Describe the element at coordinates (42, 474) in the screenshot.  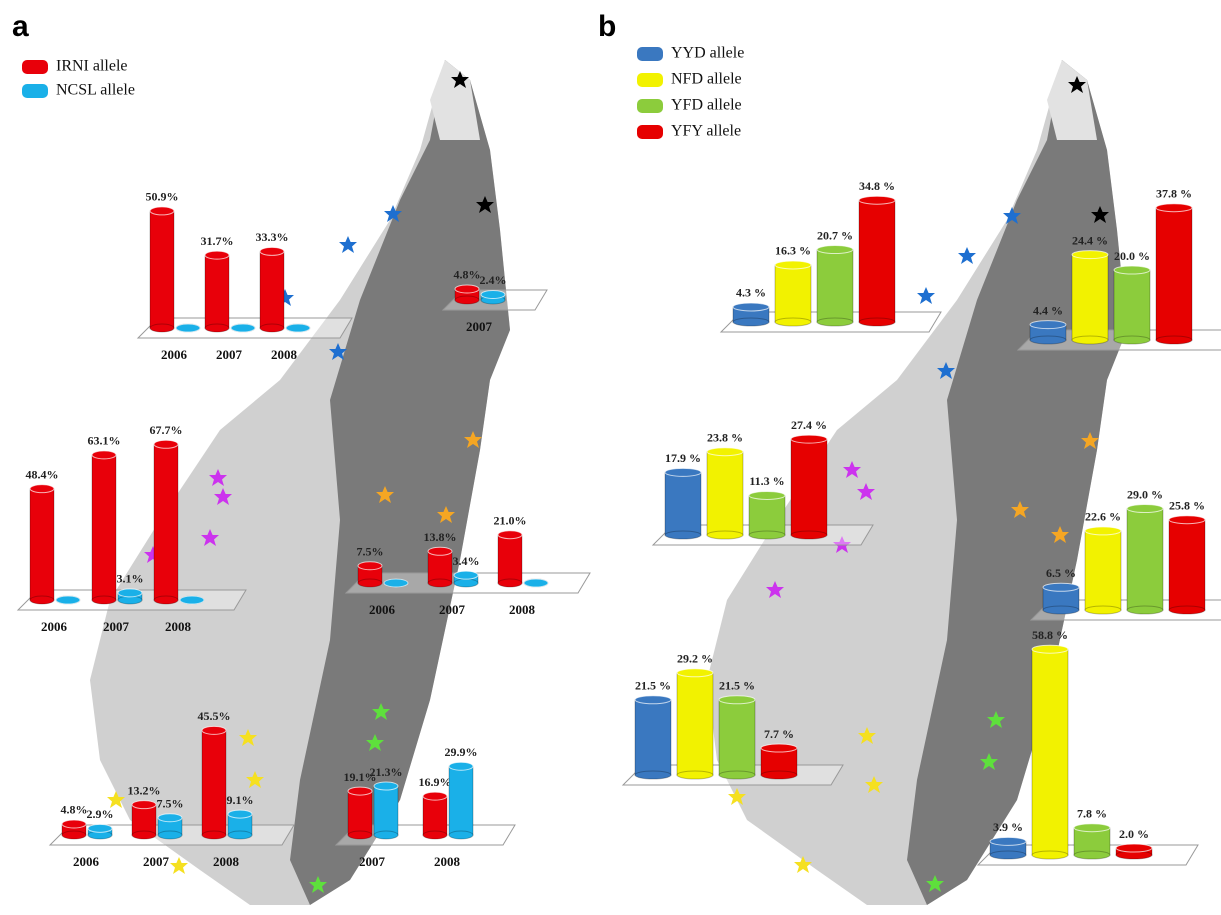
I see `value-label: 48.4%` at that location.